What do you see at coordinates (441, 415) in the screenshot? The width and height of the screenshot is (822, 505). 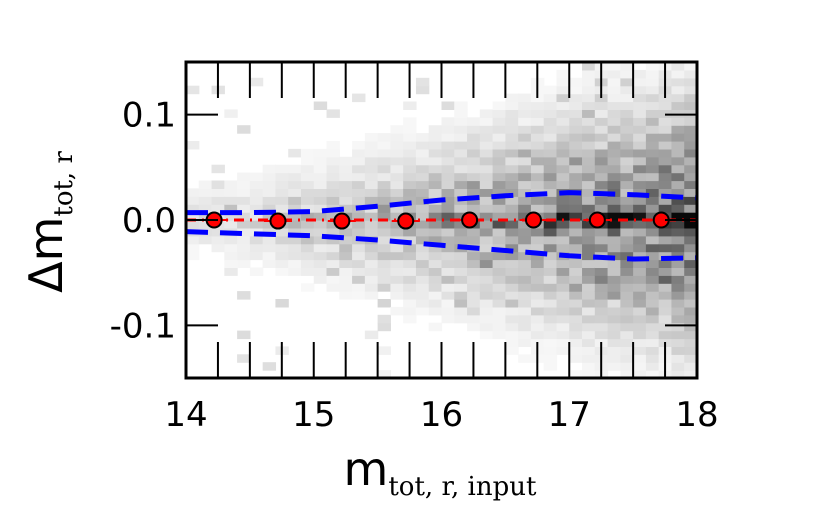 I see `x-tick-label: 16` at bounding box center [441, 415].